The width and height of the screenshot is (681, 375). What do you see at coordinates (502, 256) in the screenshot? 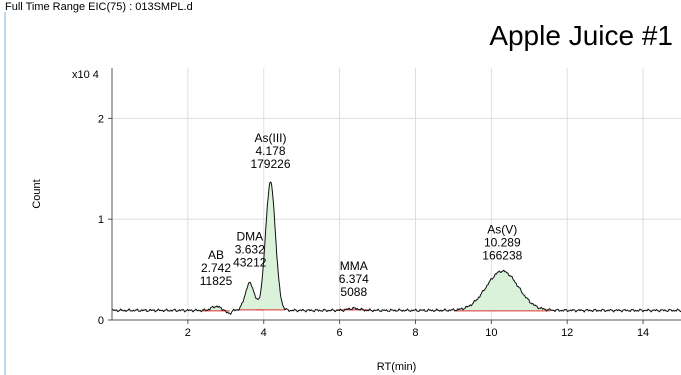
I see `peak-label-line: 166238` at bounding box center [502, 256].